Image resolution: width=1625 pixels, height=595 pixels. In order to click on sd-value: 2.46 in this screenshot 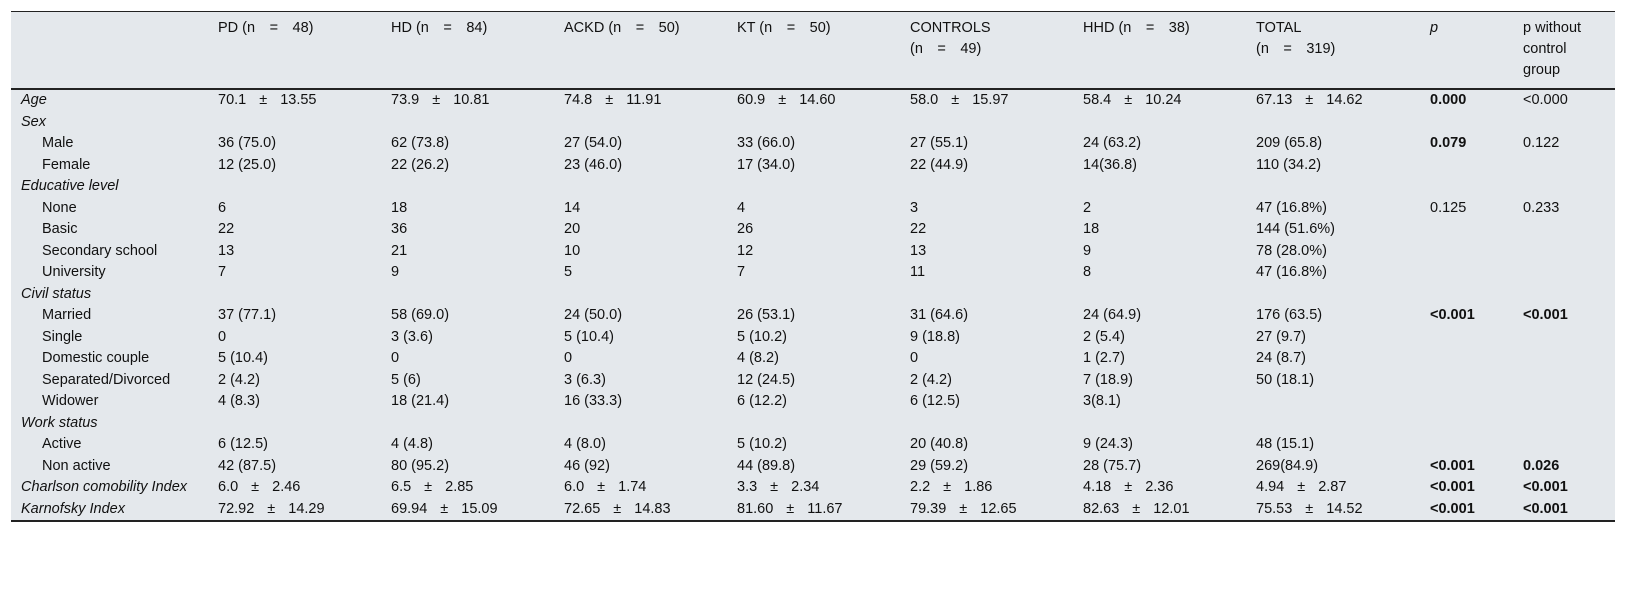, I will do `click(286, 487)`.